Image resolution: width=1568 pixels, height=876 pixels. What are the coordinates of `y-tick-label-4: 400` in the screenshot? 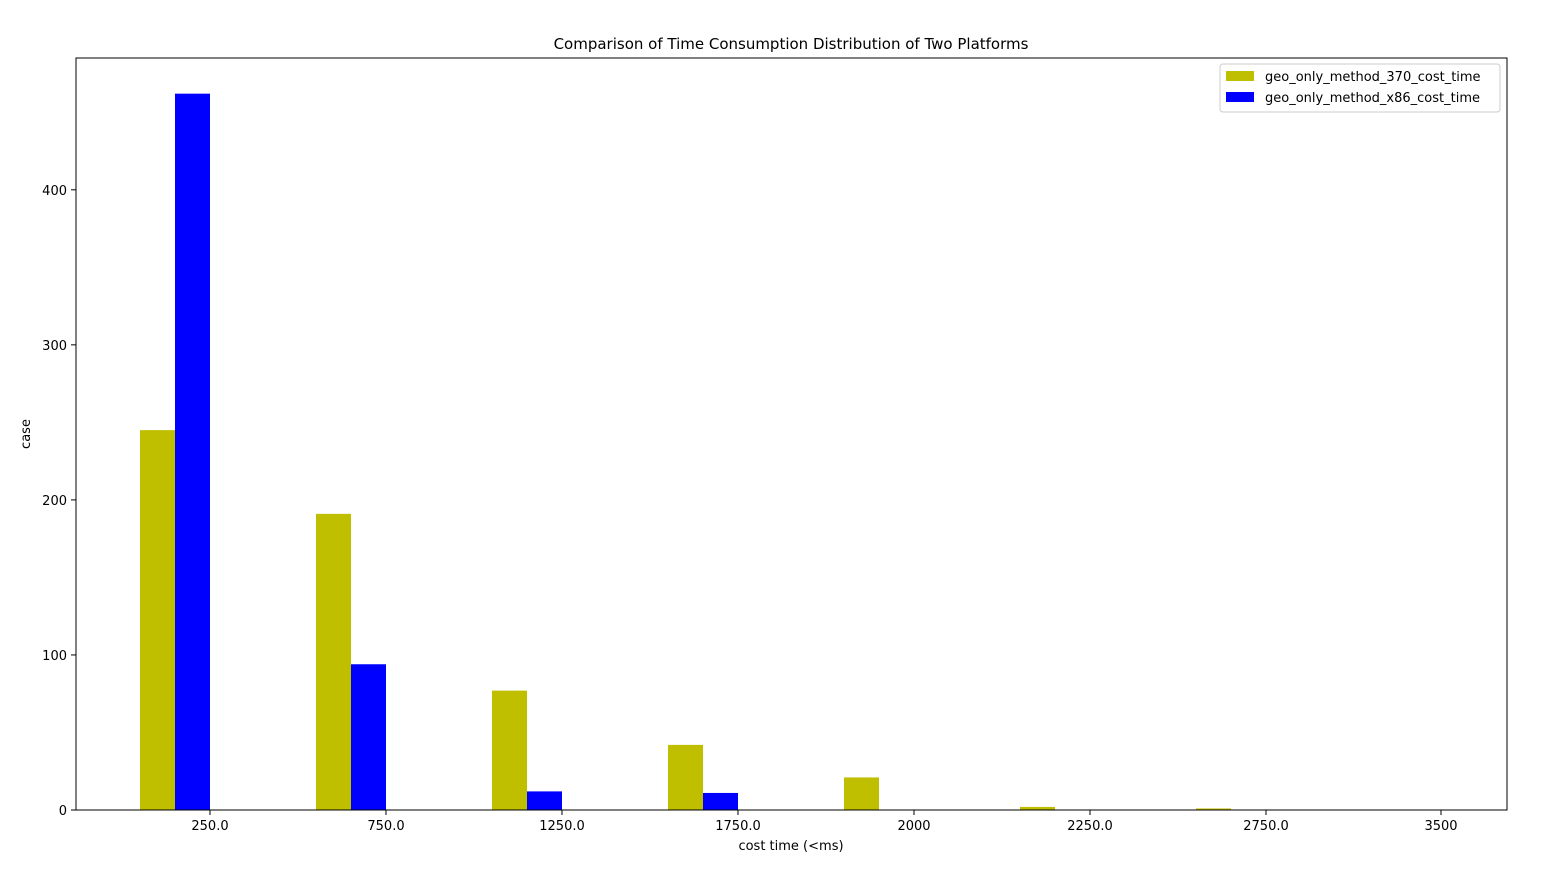 It's located at (54, 191).